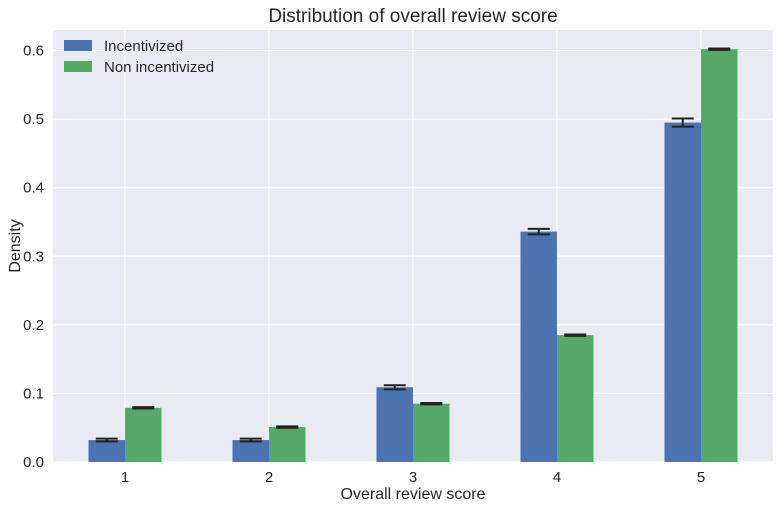 The image size is (784, 508). I want to click on legend: Incentivized Non incentivized, so click(139, 57).